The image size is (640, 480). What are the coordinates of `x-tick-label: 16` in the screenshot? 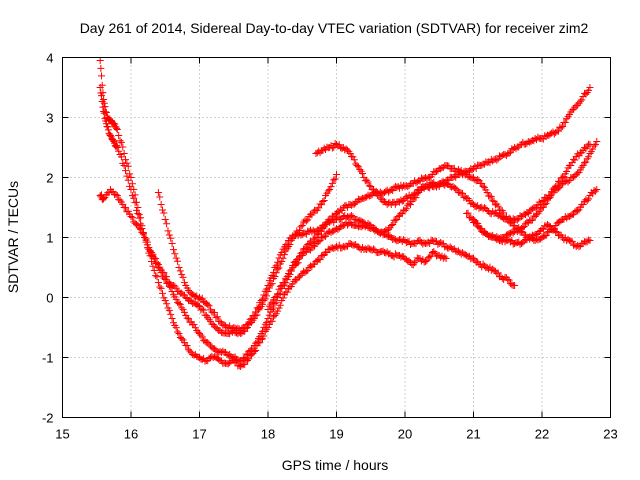 It's located at (131, 434).